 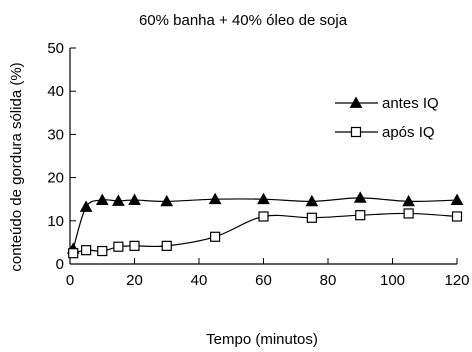 I want to click on legend-item: antes IQ, so click(x=387, y=103).